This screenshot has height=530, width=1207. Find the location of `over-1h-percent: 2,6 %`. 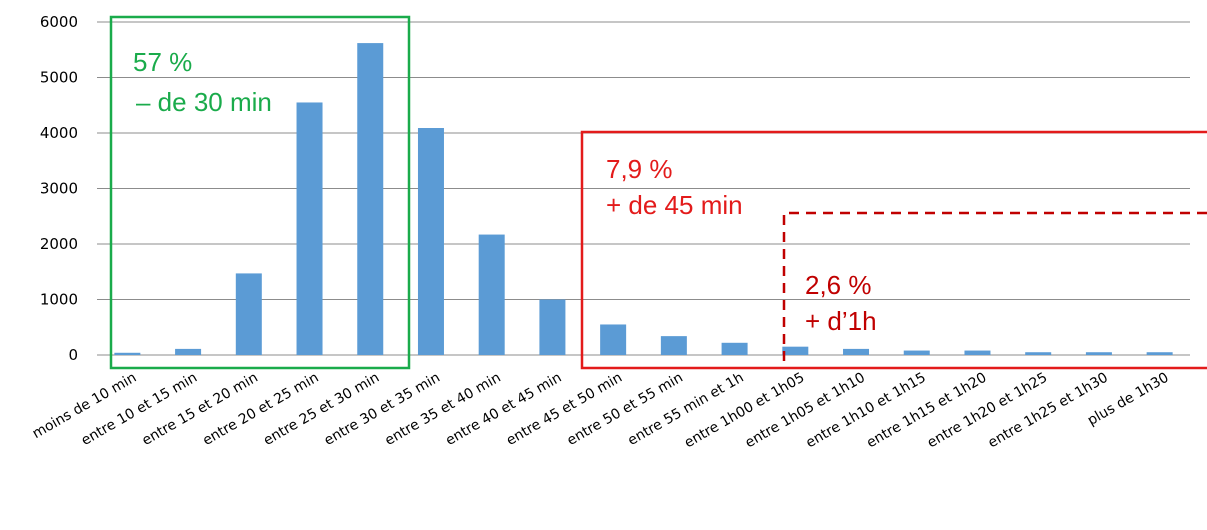

over-1h-percent: 2,6 % is located at coordinates (838, 285).